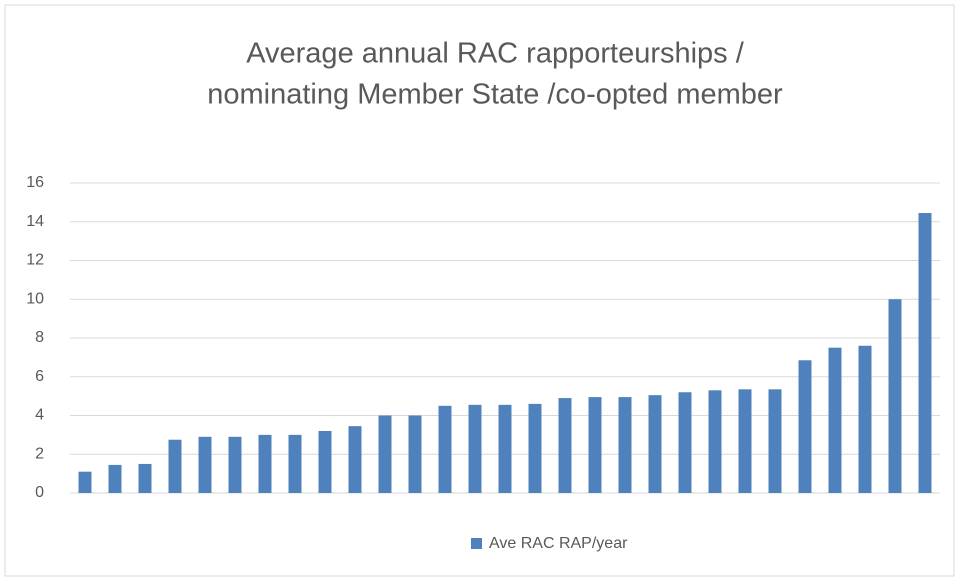 This screenshot has height=581, width=959. I want to click on y-tick-label: 6, so click(39, 376).